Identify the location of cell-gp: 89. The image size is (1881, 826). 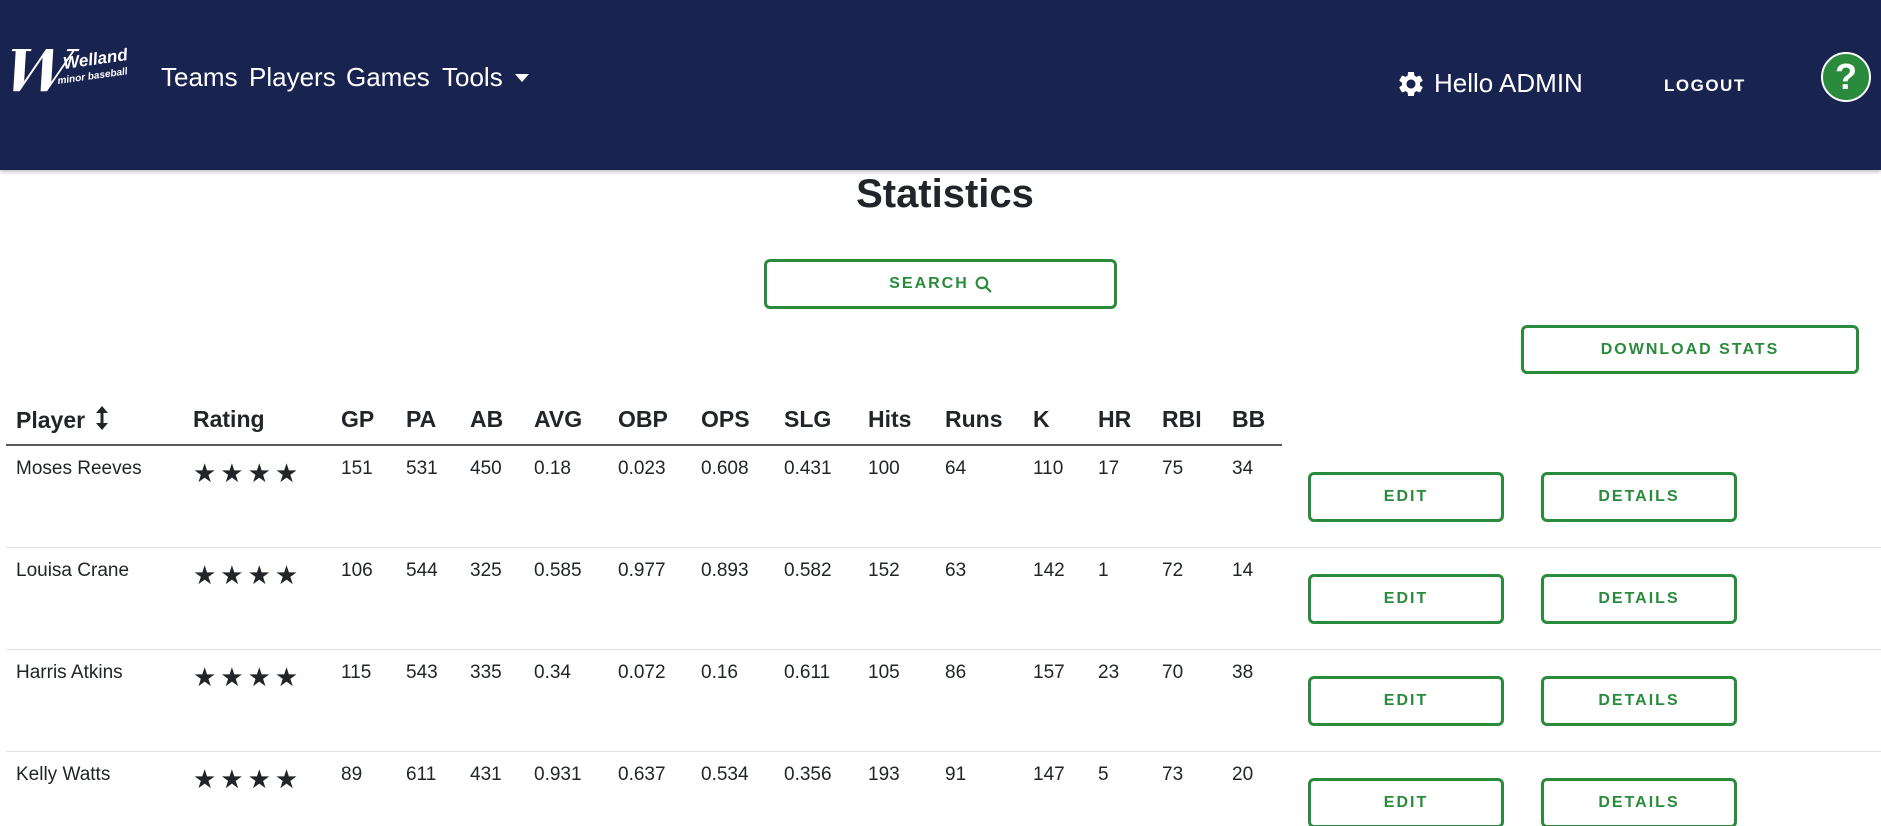
(352, 774).